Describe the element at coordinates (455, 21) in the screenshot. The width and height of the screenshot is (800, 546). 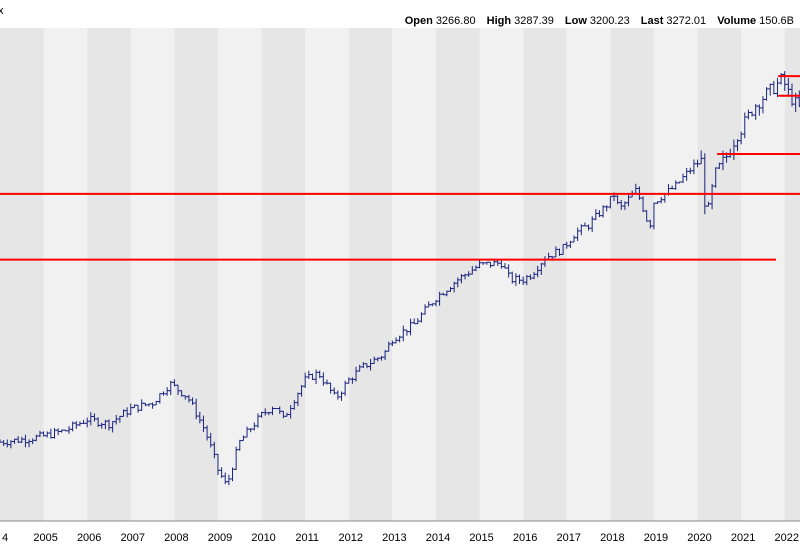
I see `open-value: 3266.80` at that location.